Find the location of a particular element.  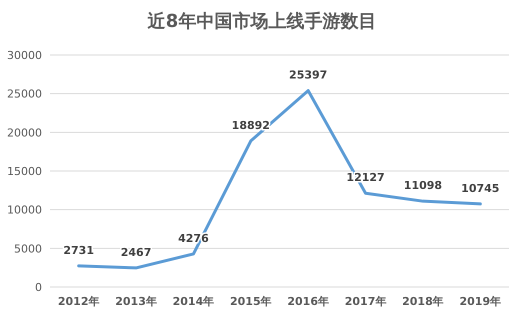

x-tick-label: 2012年 is located at coordinates (79, 301).